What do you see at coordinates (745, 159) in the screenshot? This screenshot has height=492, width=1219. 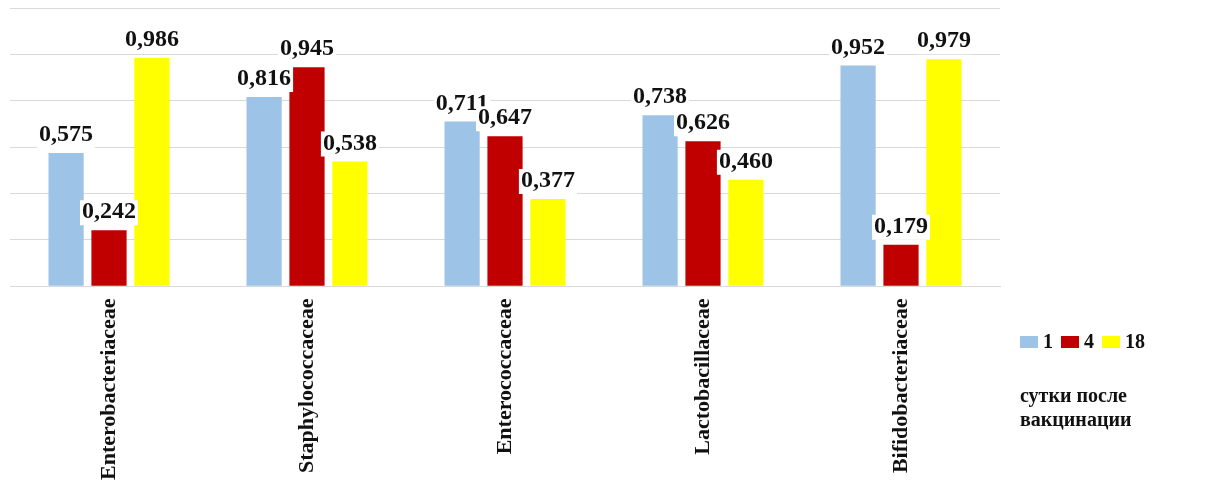 I see `data-label: 0,460` at bounding box center [745, 159].